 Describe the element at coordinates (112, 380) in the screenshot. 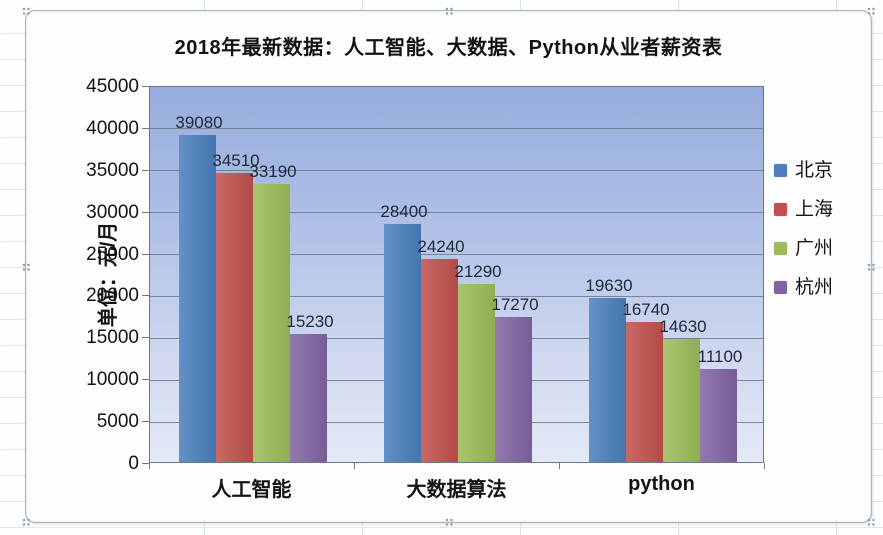

I see `y-tick-label: 10000` at that location.